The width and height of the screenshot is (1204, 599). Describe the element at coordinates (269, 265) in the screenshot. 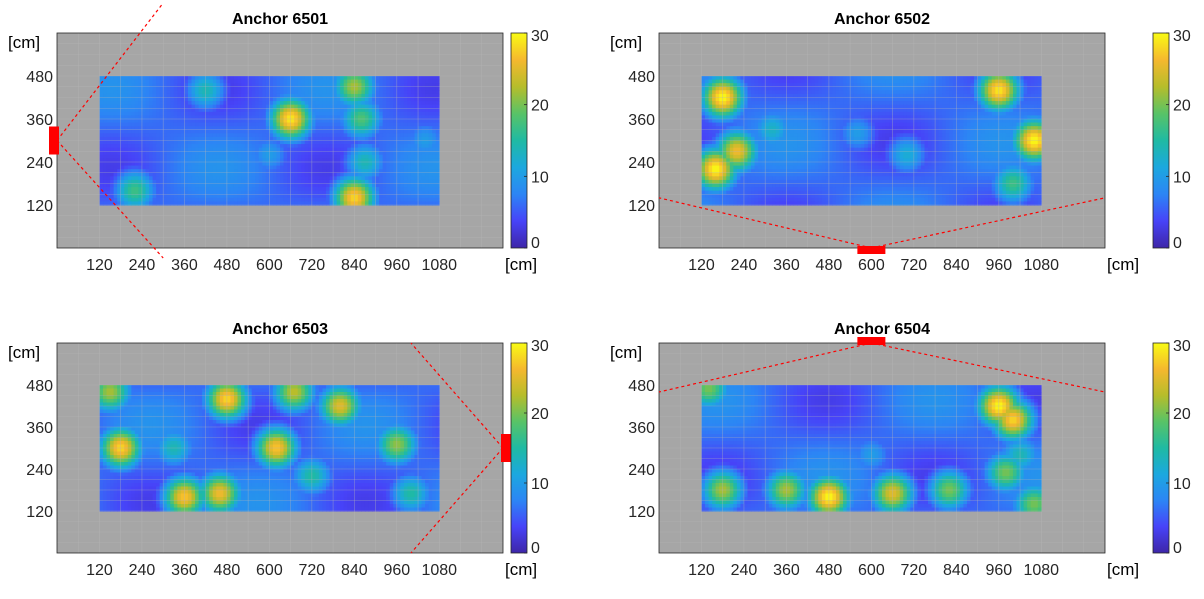

I see `x-tick-label: 600` at that location.